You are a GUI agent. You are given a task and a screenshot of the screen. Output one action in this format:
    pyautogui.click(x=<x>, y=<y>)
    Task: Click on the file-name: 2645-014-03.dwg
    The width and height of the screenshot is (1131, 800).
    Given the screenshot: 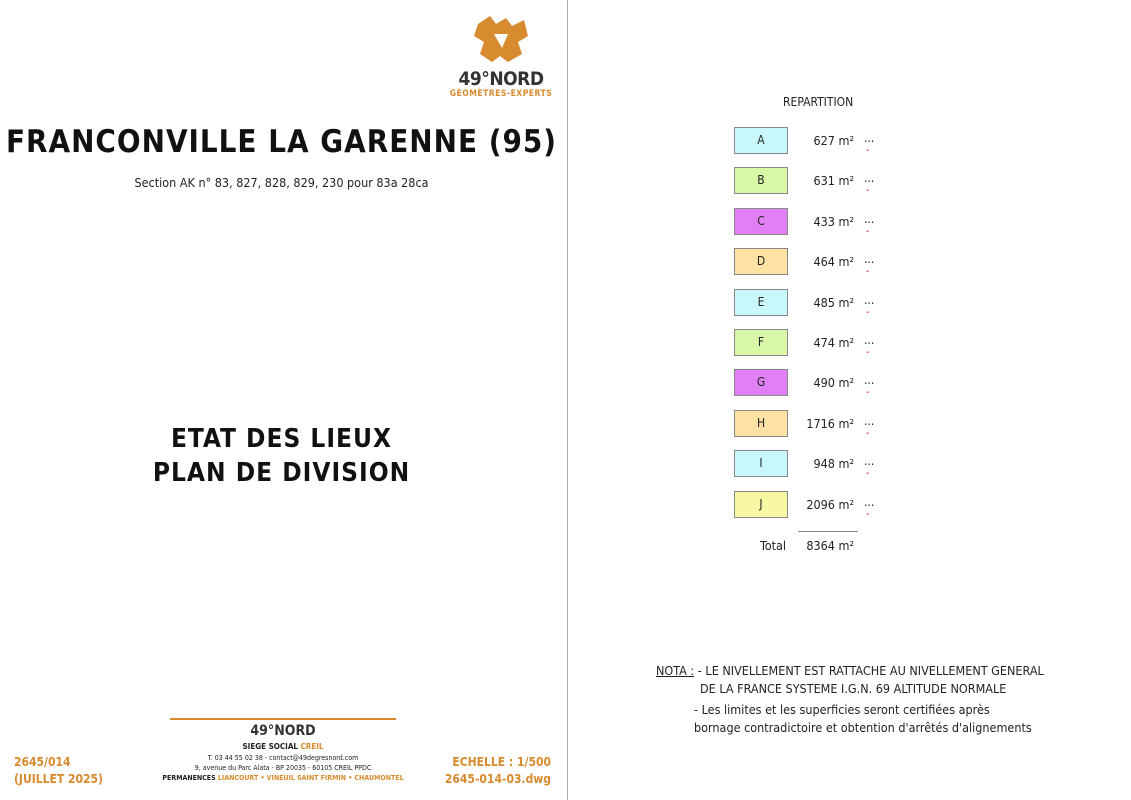 What is the action you would take?
    pyautogui.click(x=497, y=779)
    